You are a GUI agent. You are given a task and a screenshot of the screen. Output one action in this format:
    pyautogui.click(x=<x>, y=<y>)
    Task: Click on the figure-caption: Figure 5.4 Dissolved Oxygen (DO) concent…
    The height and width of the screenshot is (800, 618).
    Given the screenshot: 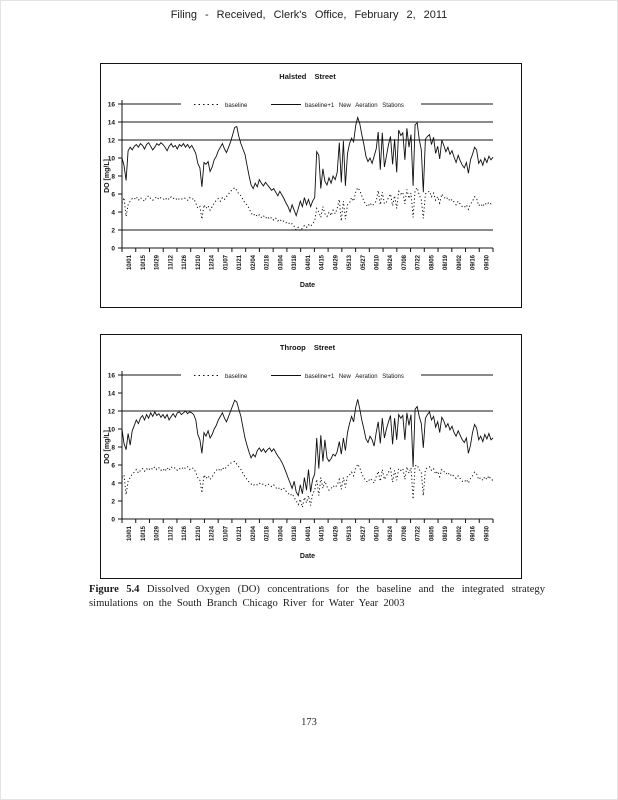 What is the action you would take?
    pyautogui.click(x=317, y=597)
    